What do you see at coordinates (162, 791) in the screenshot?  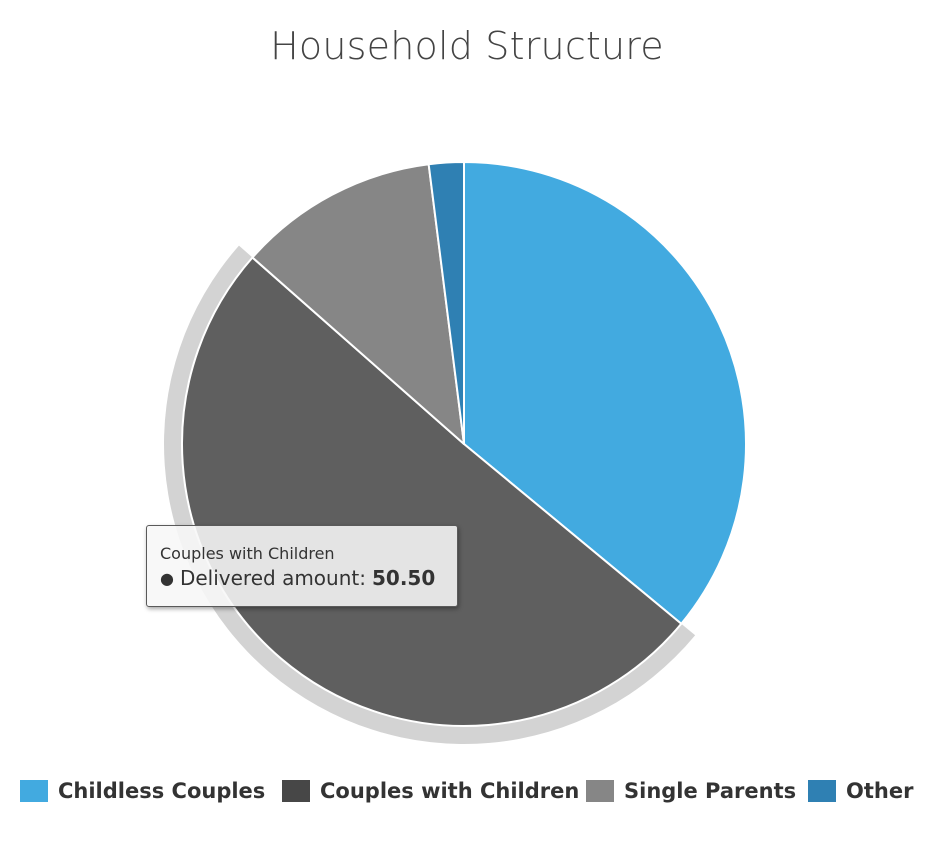 I see `legend-label: Childless Couples` at bounding box center [162, 791].